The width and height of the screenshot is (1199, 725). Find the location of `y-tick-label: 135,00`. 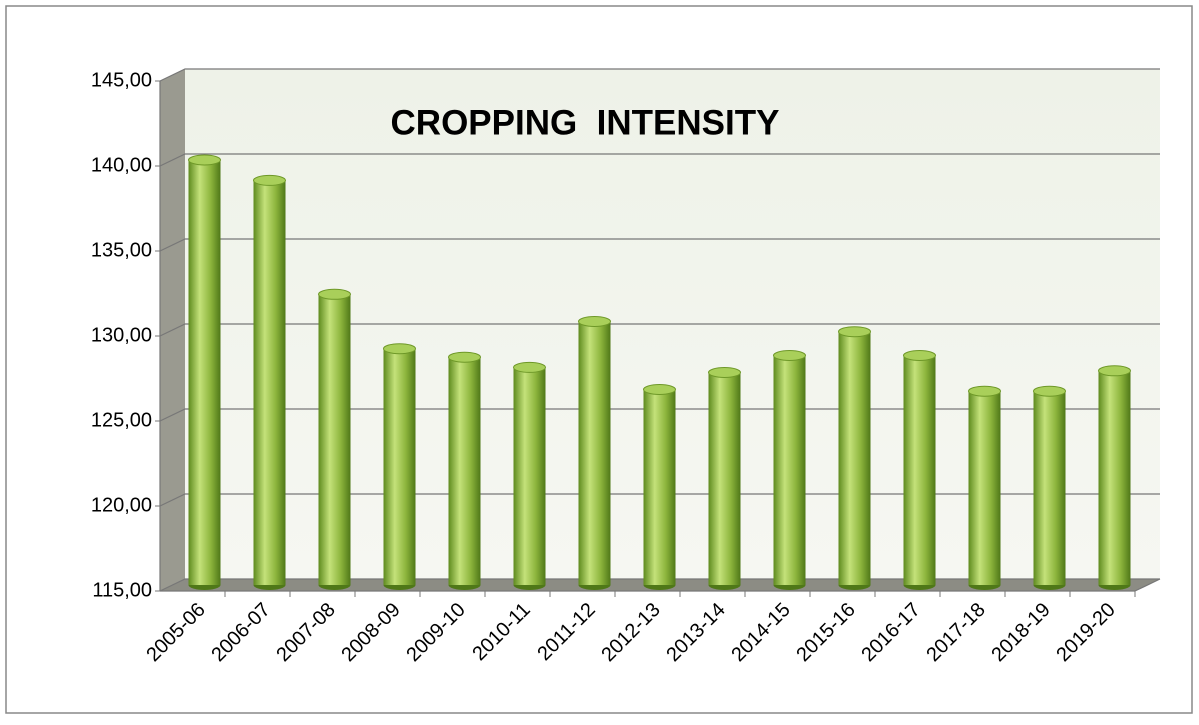

y-tick-label: 135,00 is located at coordinates (121, 250).